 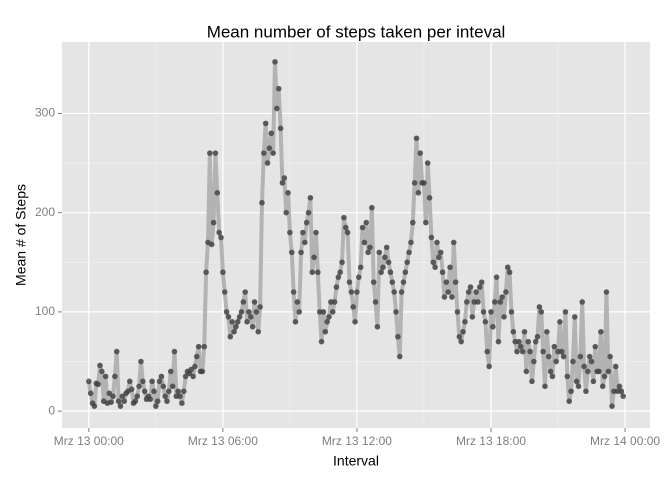 I want to click on y-tick-label: 100, so click(x=45, y=311).